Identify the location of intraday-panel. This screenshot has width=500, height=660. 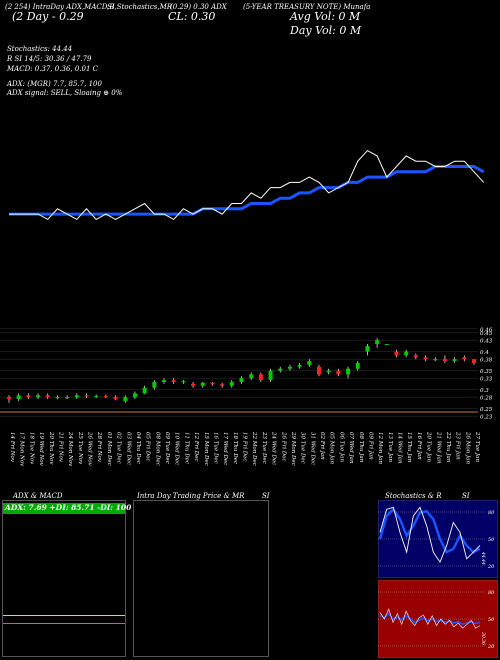
(201, 578).